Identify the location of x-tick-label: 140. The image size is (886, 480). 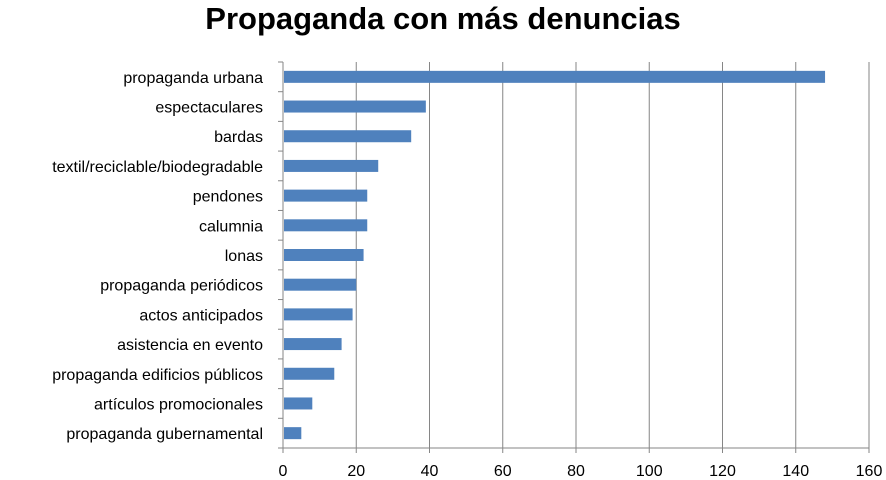
(795, 471).